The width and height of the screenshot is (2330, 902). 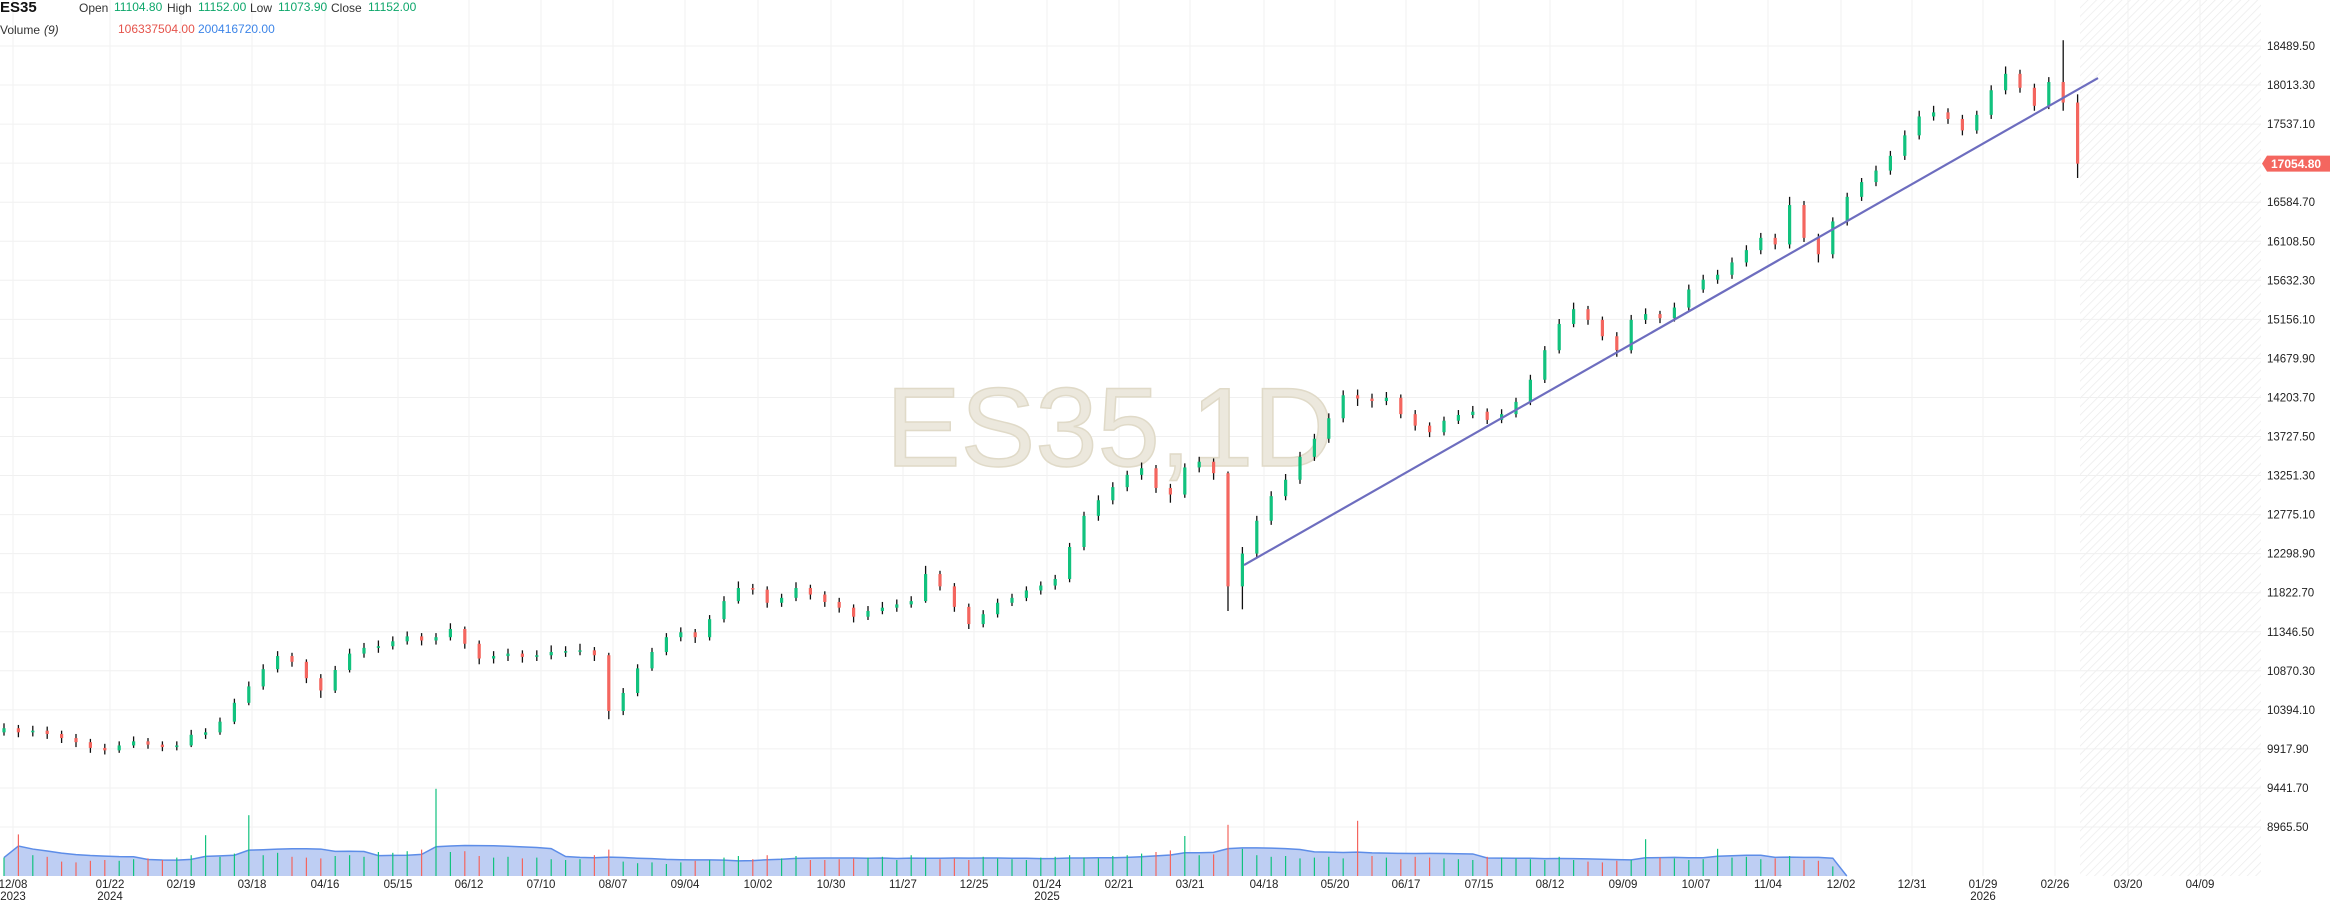 What do you see at coordinates (2290, 594) in the screenshot?
I see `y-tick-label: 11822.70` at bounding box center [2290, 594].